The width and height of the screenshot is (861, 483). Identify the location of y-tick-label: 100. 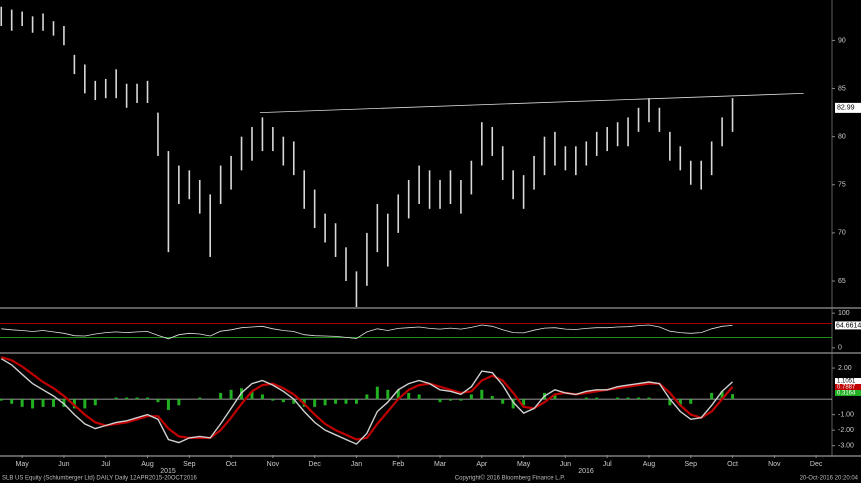
(844, 313).